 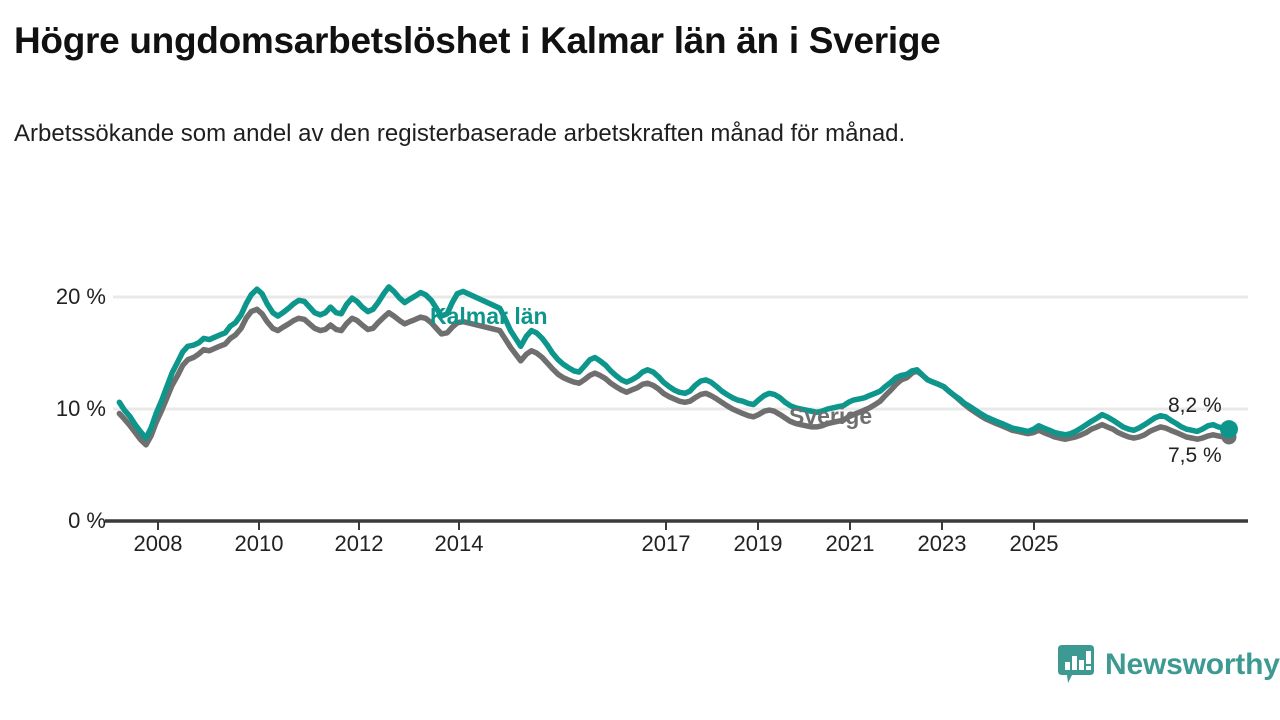 What do you see at coordinates (831, 416) in the screenshot?
I see `series-label-sverige: Sverige` at bounding box center [831, 416].